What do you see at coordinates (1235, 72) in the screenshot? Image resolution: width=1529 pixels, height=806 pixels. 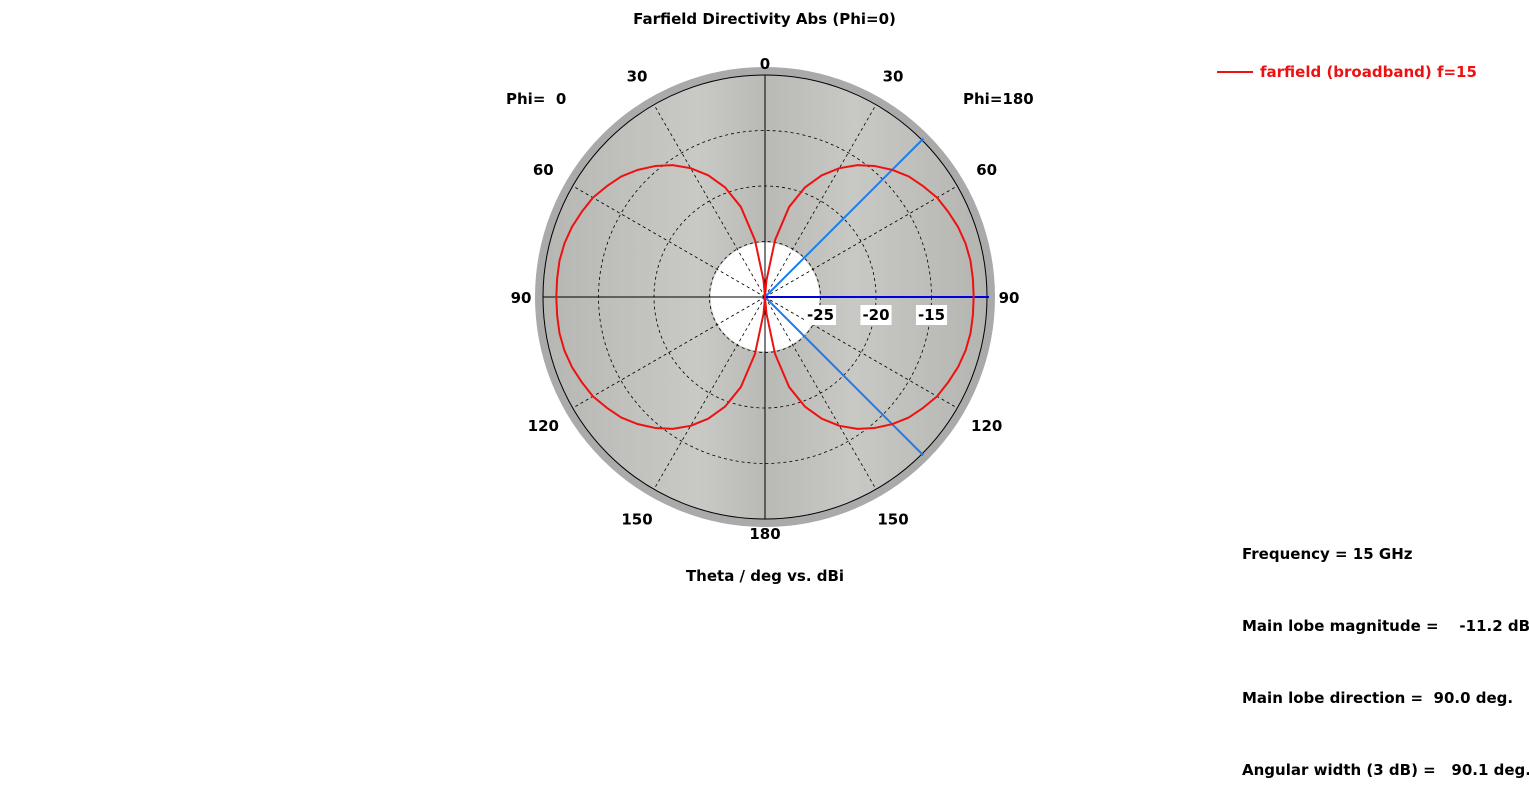 I see `legend-swatch` at bounding box center [1235, 72].